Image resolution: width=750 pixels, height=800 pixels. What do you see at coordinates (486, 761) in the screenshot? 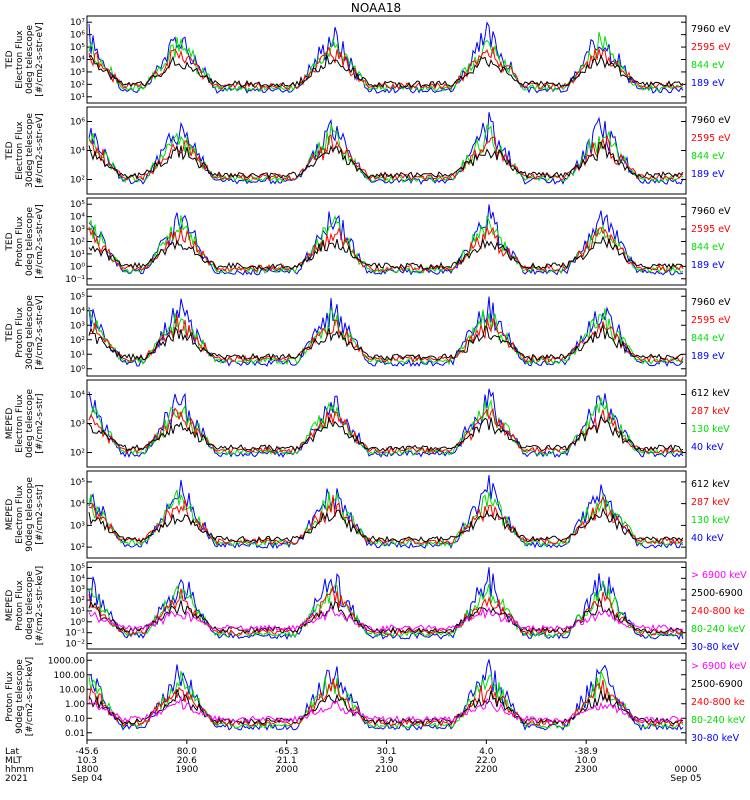
I see `xtick-mlt: 22.0` at bounding box center [486, 761].